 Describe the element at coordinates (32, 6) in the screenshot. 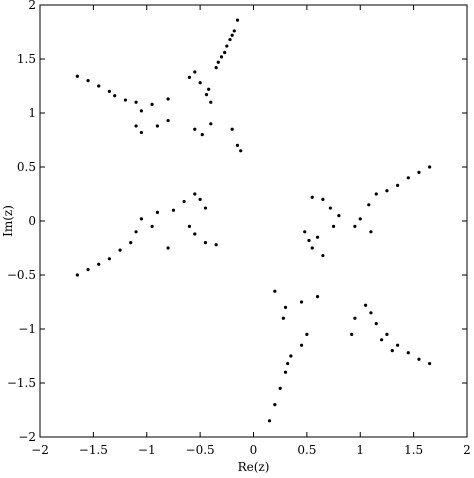

I see `y-tick-label: 2` at that location.